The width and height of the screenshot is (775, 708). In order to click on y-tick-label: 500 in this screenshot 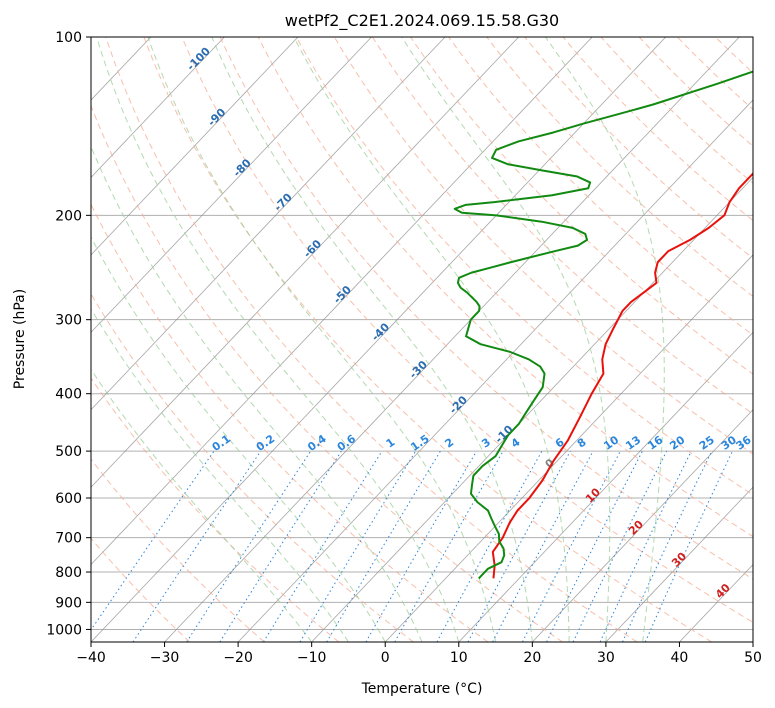, I will do `click(68, 452)`.